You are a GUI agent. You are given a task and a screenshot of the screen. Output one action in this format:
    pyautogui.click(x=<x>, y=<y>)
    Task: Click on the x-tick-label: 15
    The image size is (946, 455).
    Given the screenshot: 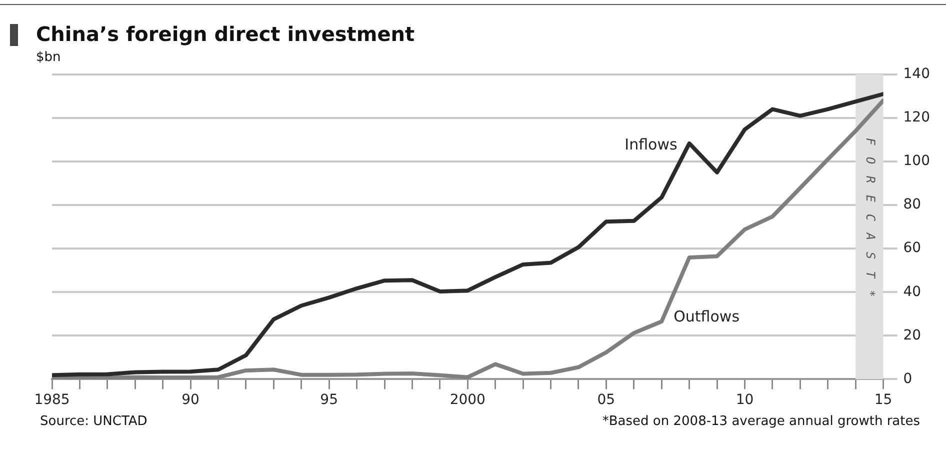 What is the action you would take?
    pyautogui.click(x=883, y=400)
    